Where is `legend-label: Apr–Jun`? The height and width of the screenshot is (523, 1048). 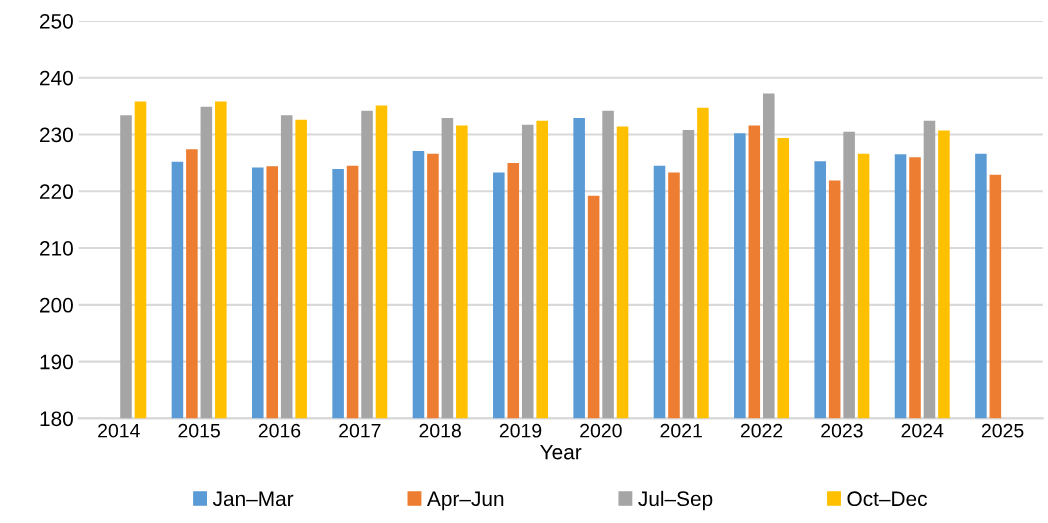
legend-label: Apr–Jun is located at coordinates (465, 501).